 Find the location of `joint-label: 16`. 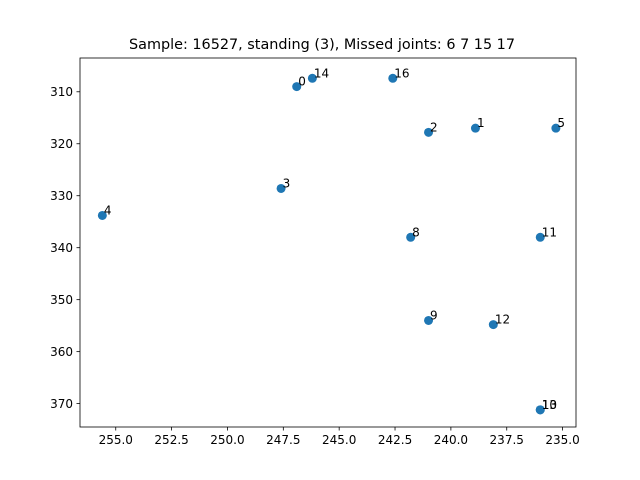

joint-label: 16 is located at coordinates (401, 73).